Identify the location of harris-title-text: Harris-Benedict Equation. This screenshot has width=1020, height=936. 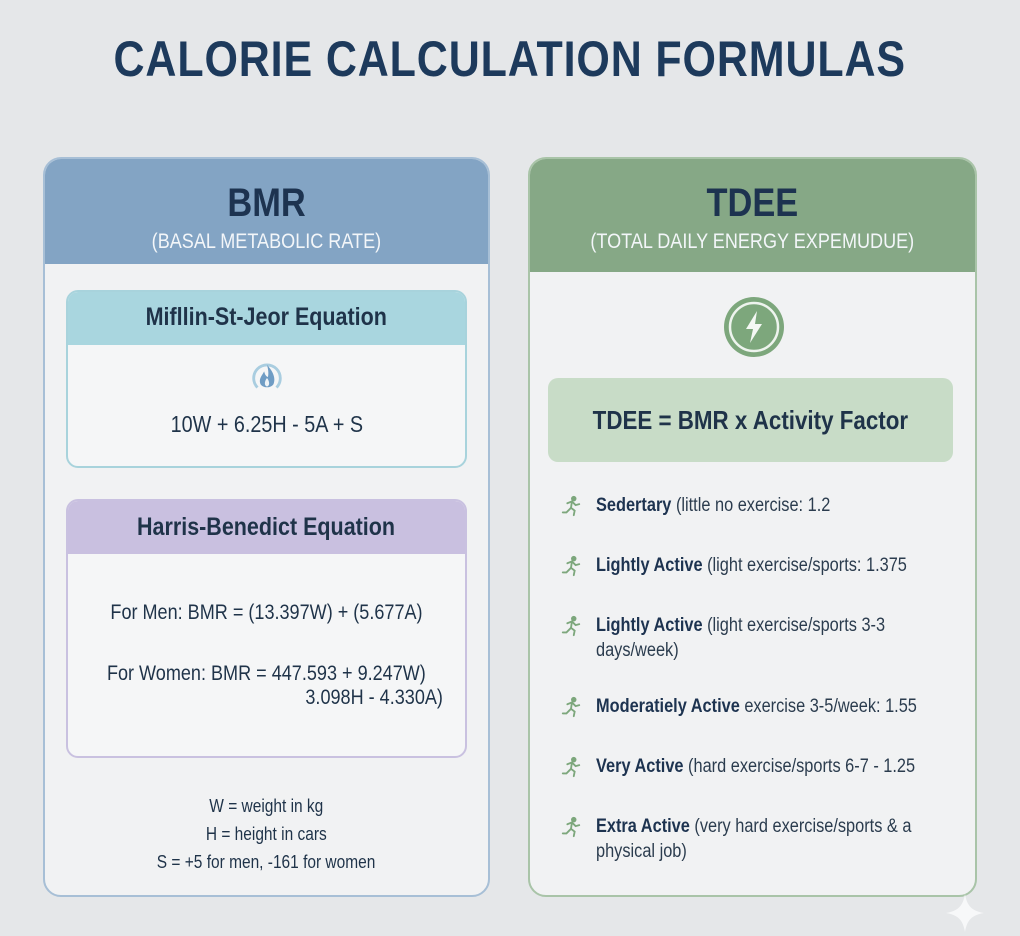
(266, 527).